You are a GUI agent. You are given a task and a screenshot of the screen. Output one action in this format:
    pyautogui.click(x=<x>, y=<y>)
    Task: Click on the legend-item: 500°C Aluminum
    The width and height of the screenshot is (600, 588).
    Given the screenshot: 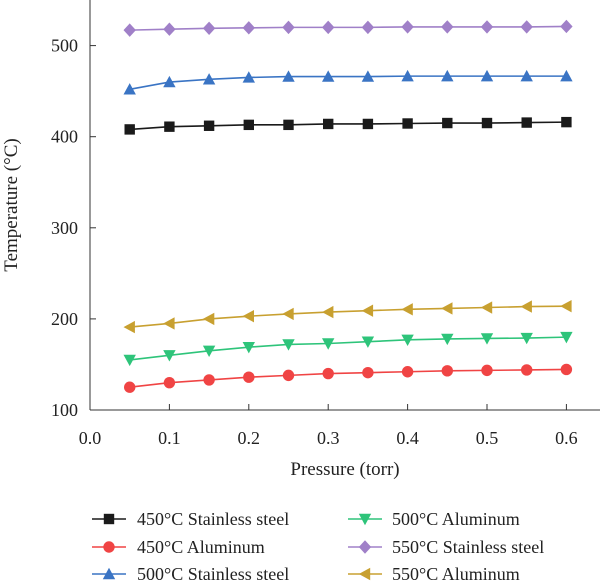 What is the action you would take?
    pyautogui.click(x=434, y=519)
    